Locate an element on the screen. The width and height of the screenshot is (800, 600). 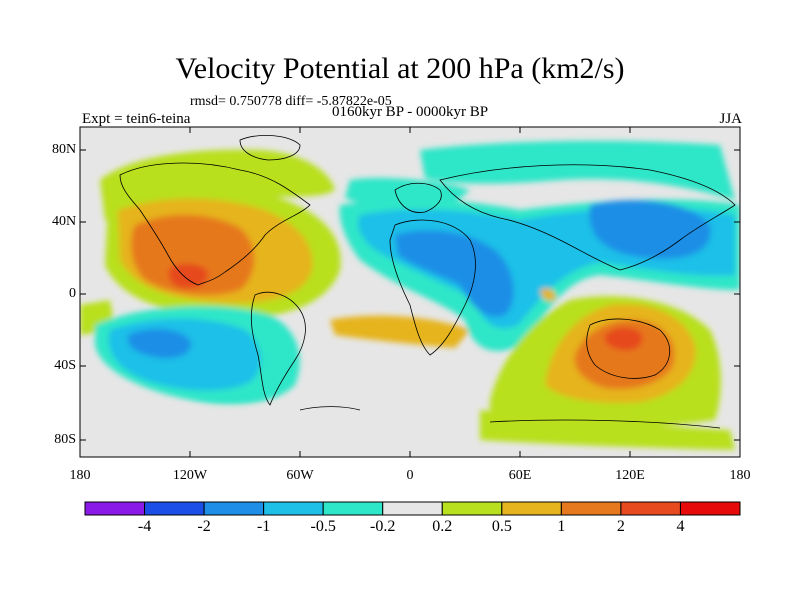
x-tick-label: 120W is located at coordinates (190, 475).